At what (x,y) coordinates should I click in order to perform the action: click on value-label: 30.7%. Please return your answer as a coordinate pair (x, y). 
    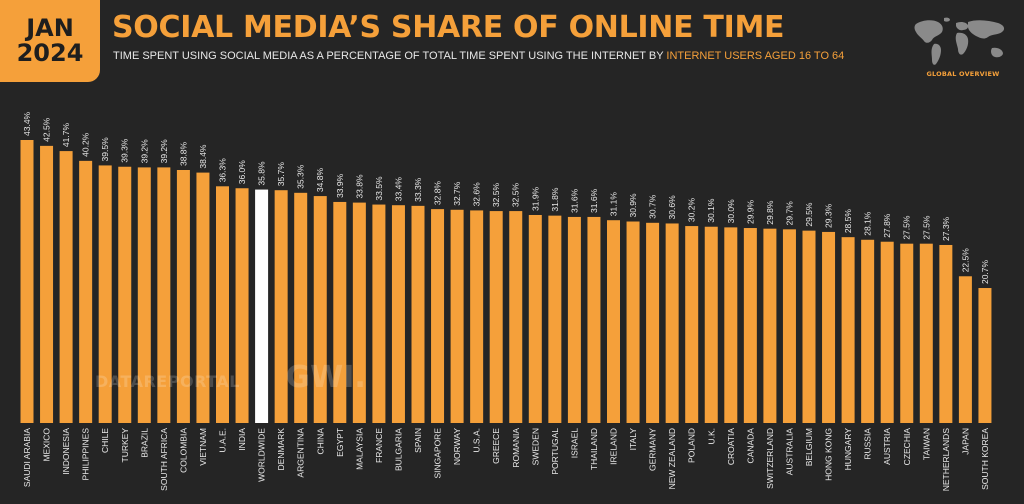
    Looking at the image, I should click on (653, 206).